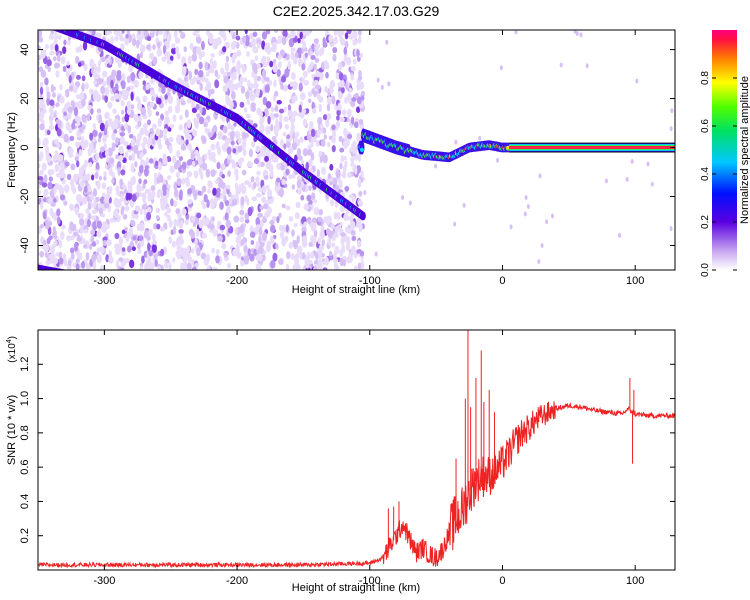 The width and height of the screenshot is (750, 600). Describe the element at coordinates (356, 11) in the screenshot. I see `figure-title: C2E2.2025.342.17.03.G29` at that location.